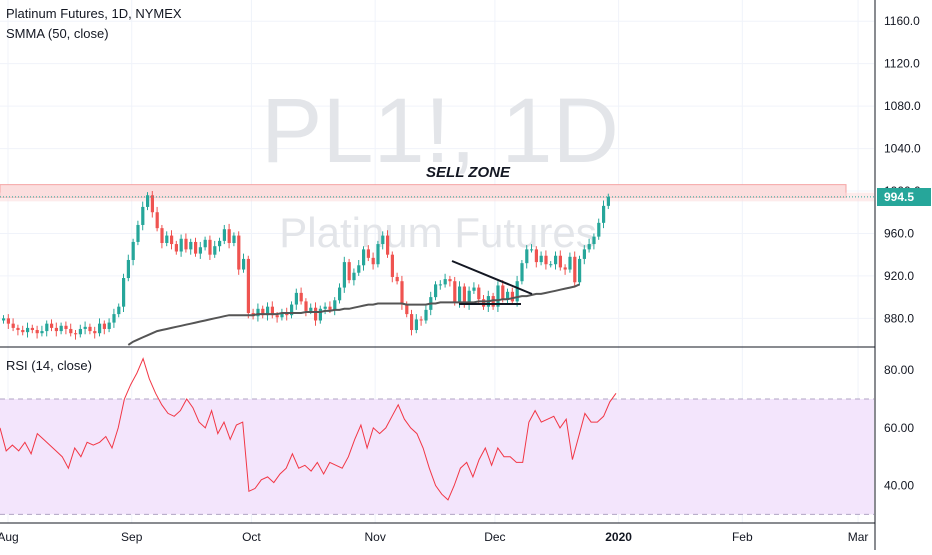 The image size is (932, 555). What do you see at coordinates (49, 365) in the screenshot?
I see `rsi-legend: RSI (14, close)` at bounding box center [49, 365].